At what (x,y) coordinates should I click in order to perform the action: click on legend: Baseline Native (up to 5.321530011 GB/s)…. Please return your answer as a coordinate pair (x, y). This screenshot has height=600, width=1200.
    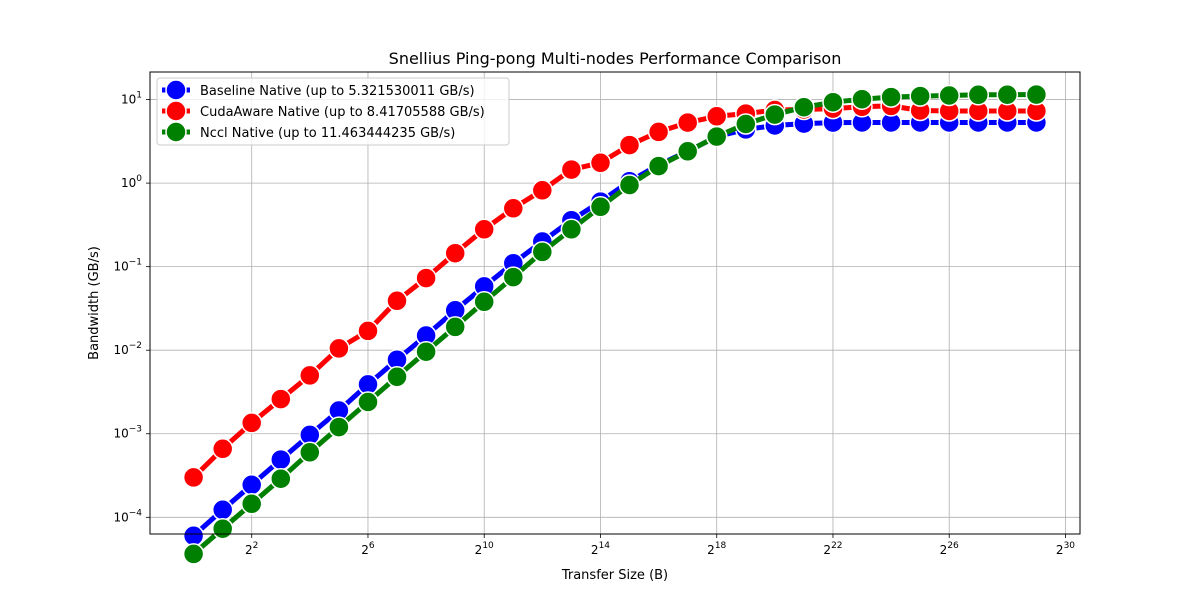
    Looking at the image, I should click on (333, 111).